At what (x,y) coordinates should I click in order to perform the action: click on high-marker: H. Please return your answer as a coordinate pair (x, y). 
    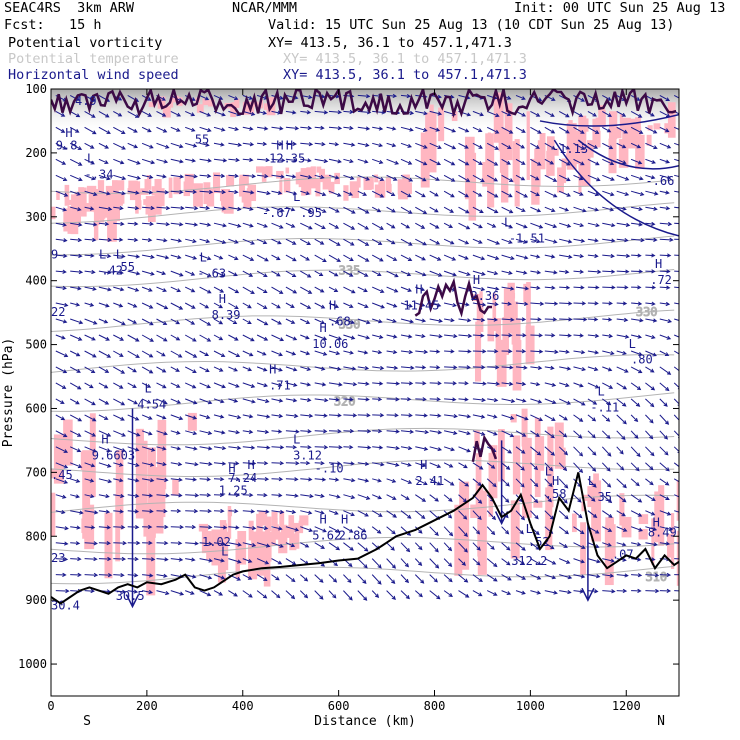
    Looking at the image, I should click on (476, 280).